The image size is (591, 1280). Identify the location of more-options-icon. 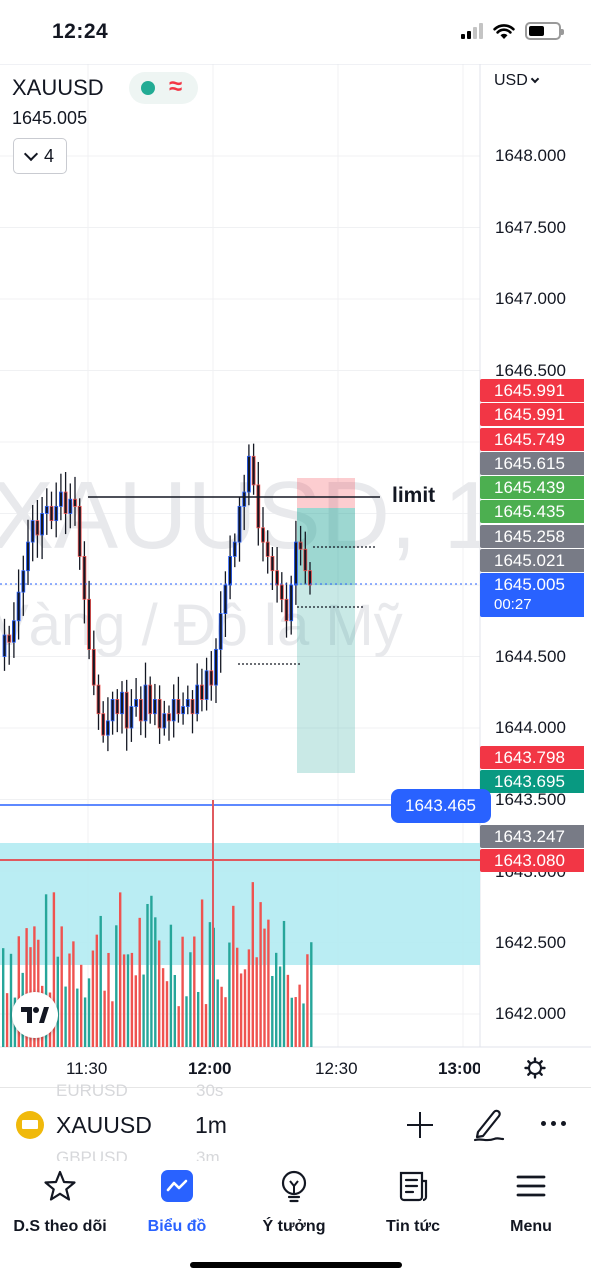
(553, 1123).